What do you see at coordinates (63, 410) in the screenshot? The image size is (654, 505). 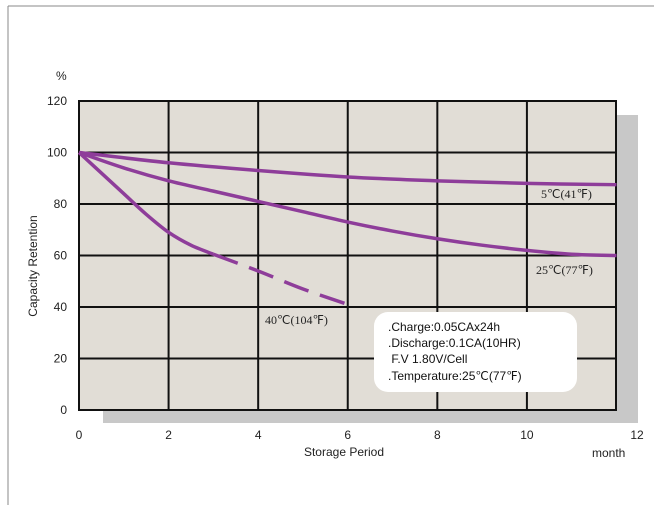 I see `y-tick-0: 0` at bounding box center [63, 410].